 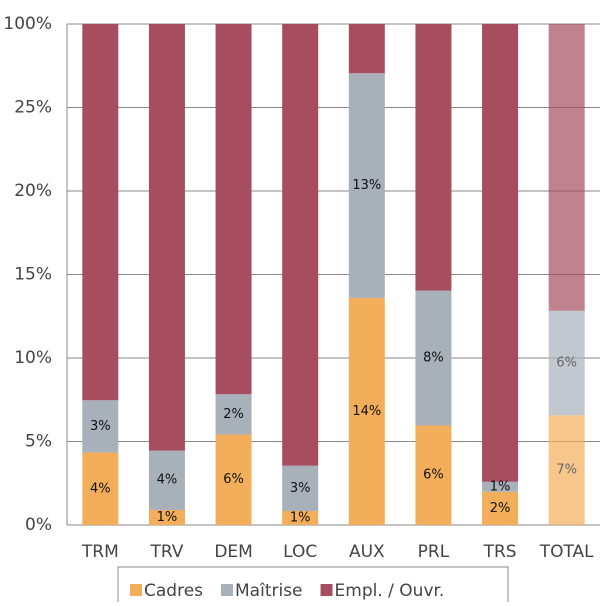 What do you see at coordinates (500, 552) in the screenshot?
I see `x-tick-label: TRS` at bounding box center [500, 552].